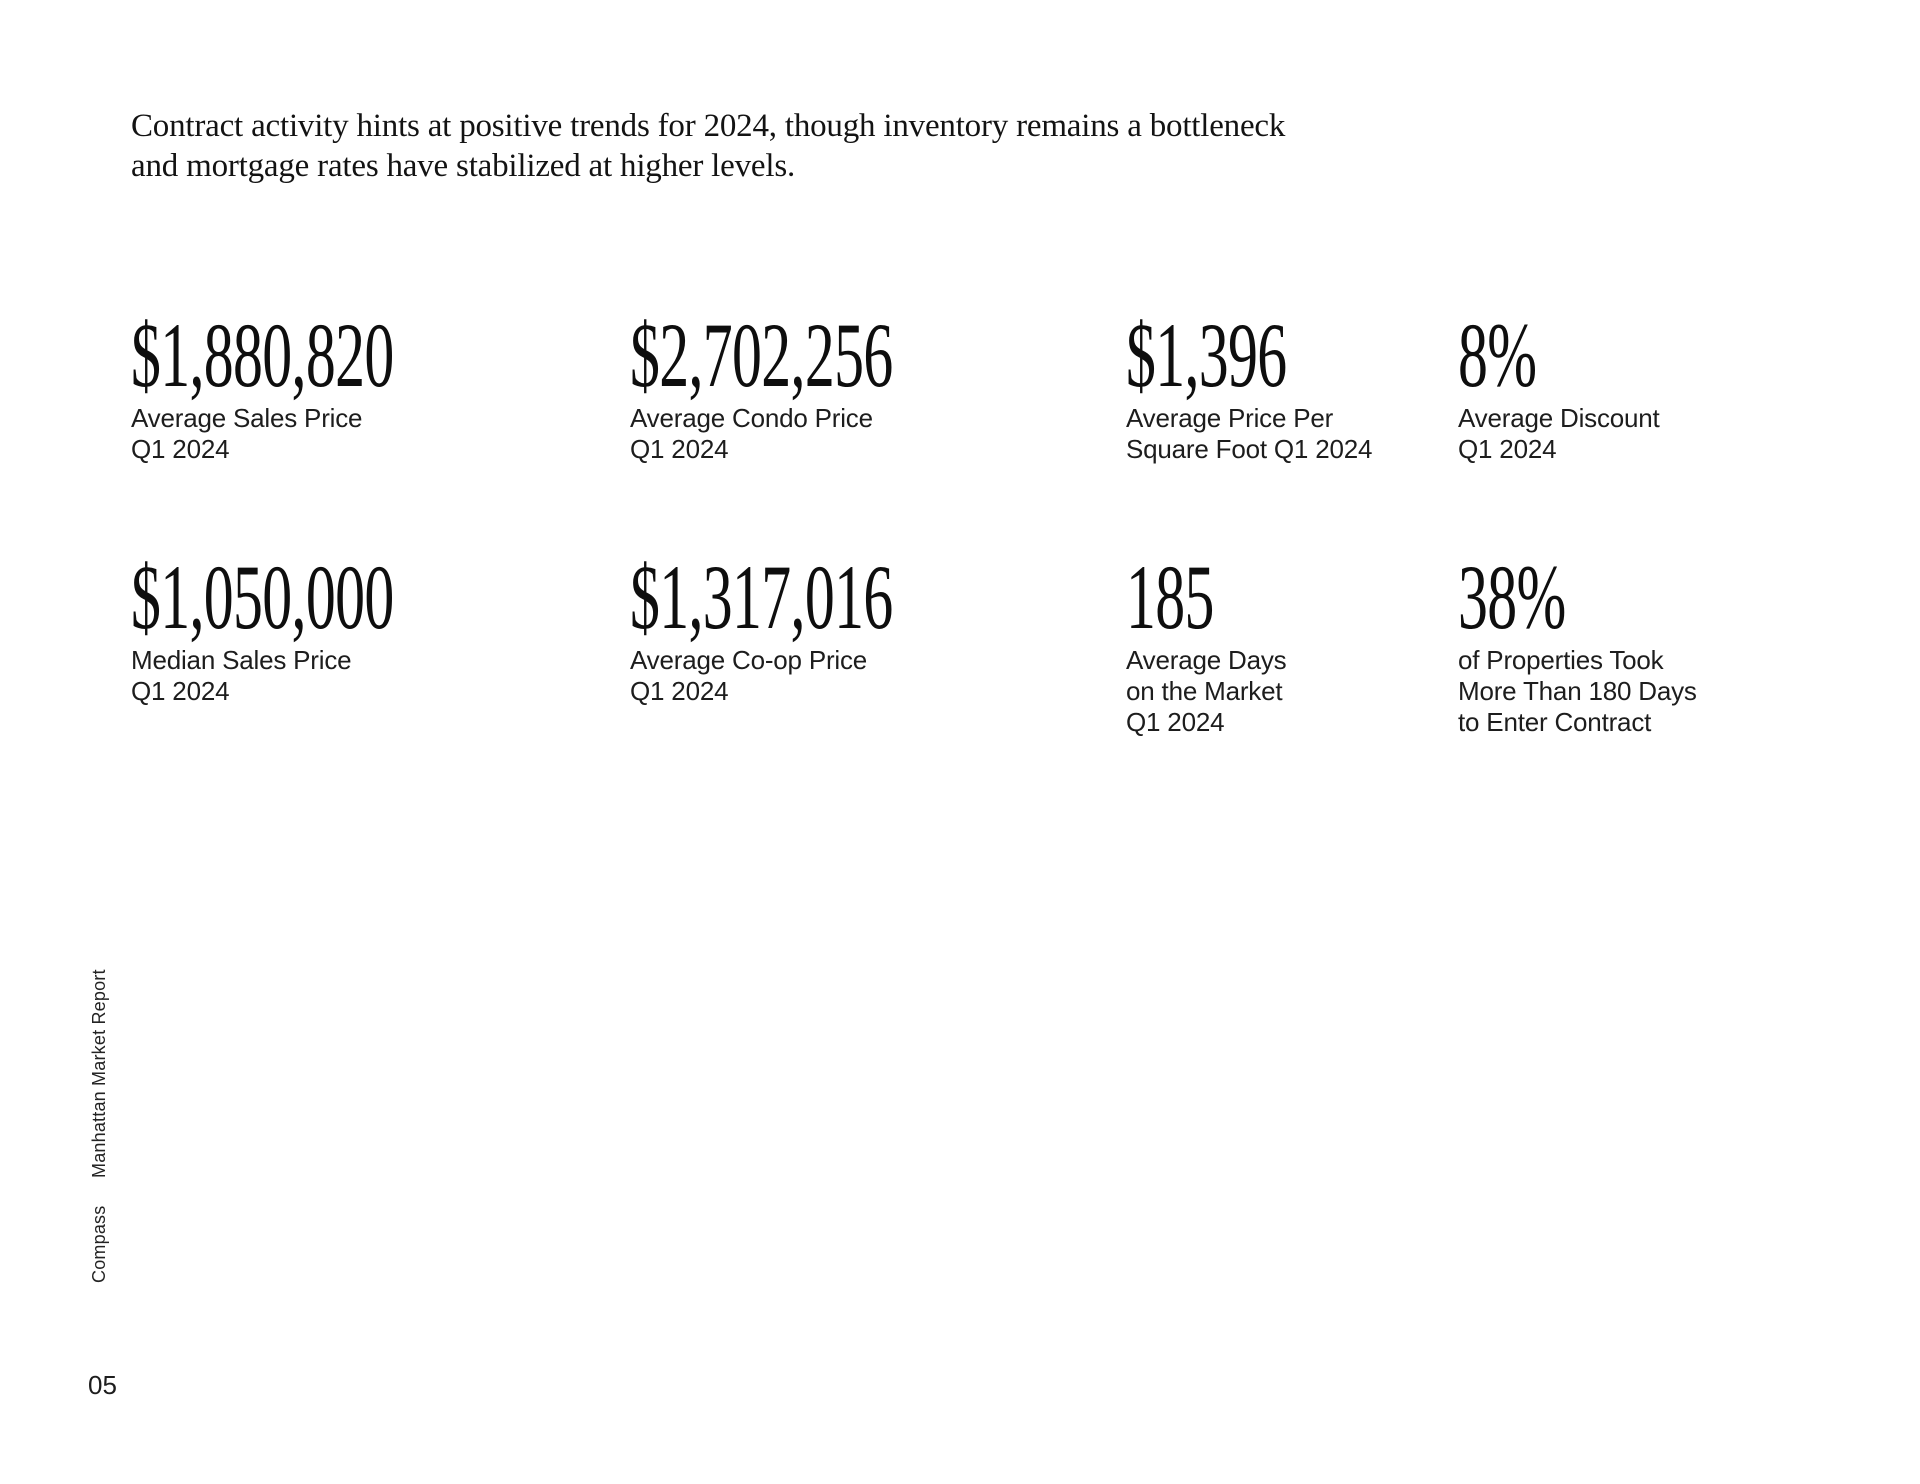  I want to click on stat-average-sales-price: $1,880,820 Average Sales Price Q1 2024, so click(380, 430).